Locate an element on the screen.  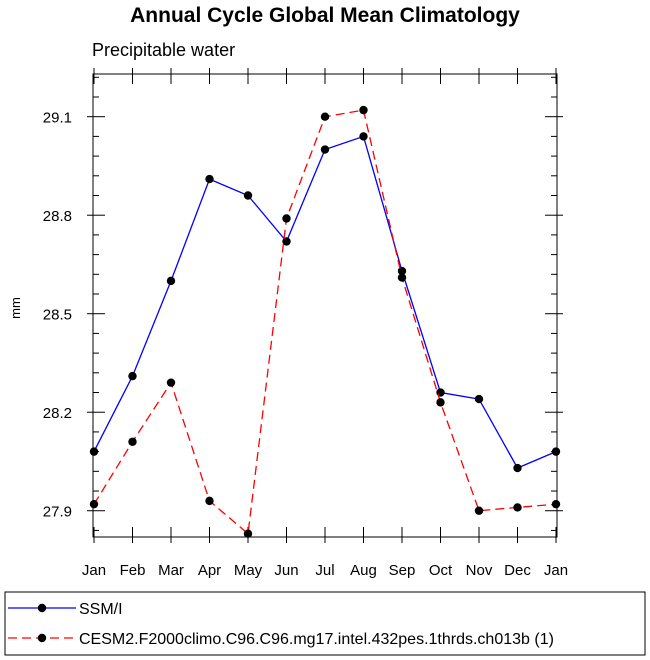
x-tick-label: Jun is located at coordinates (286, 570).